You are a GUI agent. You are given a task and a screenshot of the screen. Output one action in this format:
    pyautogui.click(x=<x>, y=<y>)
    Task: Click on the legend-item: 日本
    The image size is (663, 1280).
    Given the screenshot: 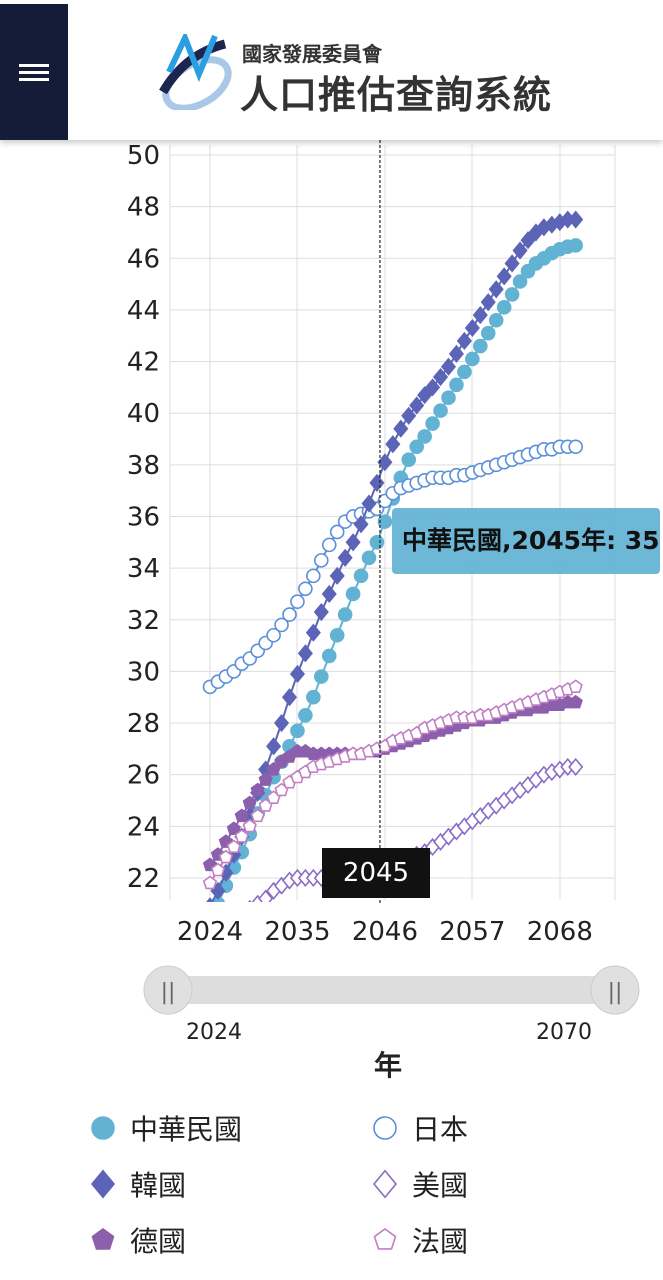 What is the action you would take?
    pyautogui.click(x=419, y=1128)
    